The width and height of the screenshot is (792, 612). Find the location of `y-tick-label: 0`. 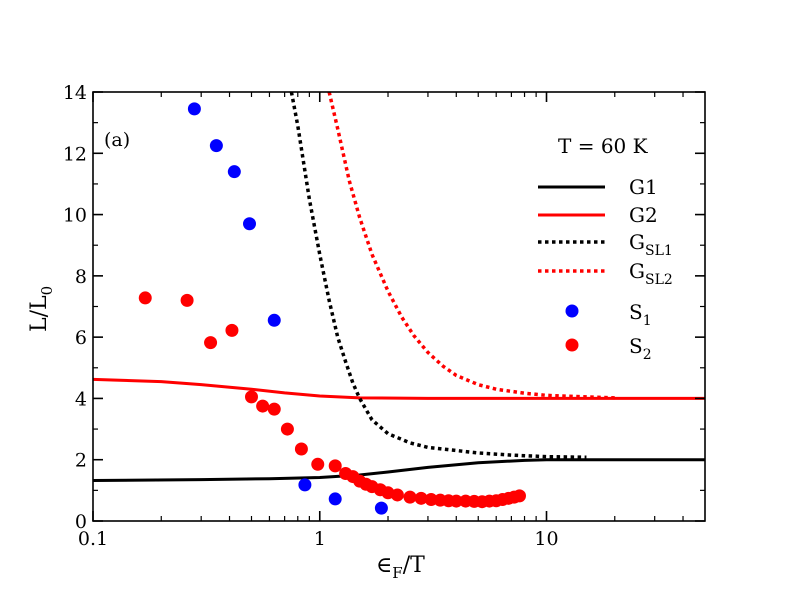

y-tick-label: 0 is located at coordinates (81, 522).